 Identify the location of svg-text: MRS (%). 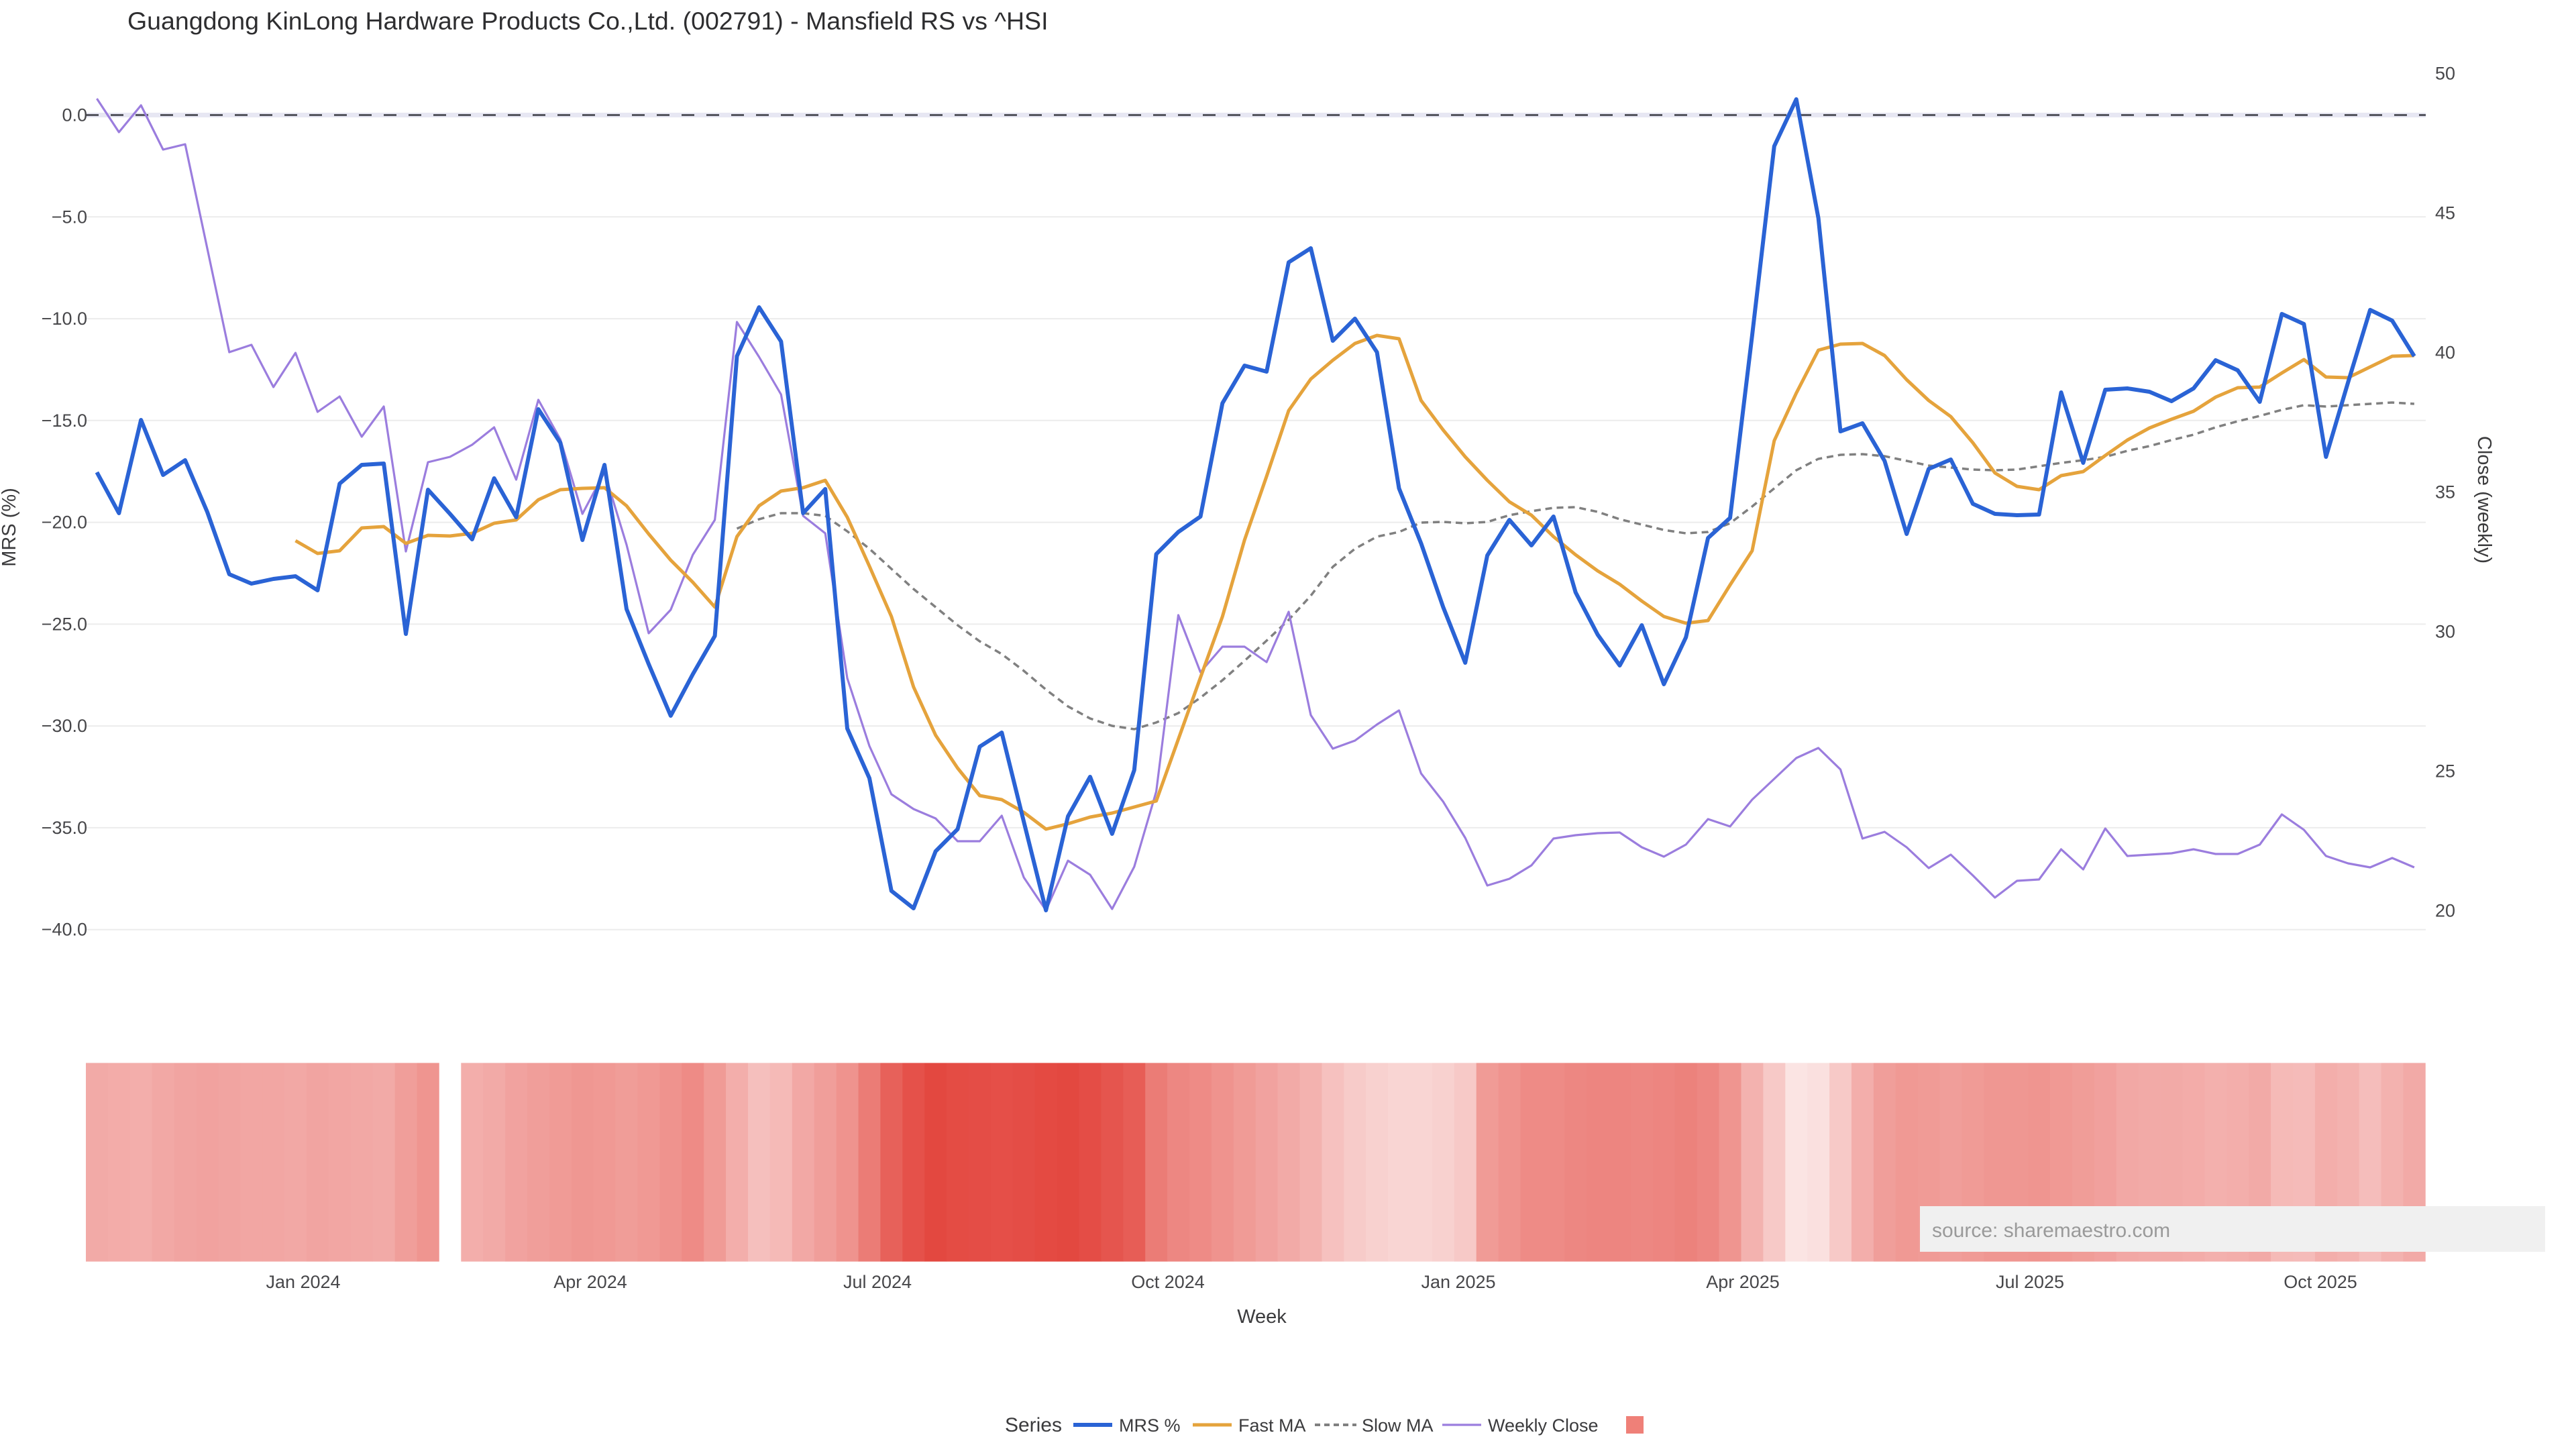
(10, 527).